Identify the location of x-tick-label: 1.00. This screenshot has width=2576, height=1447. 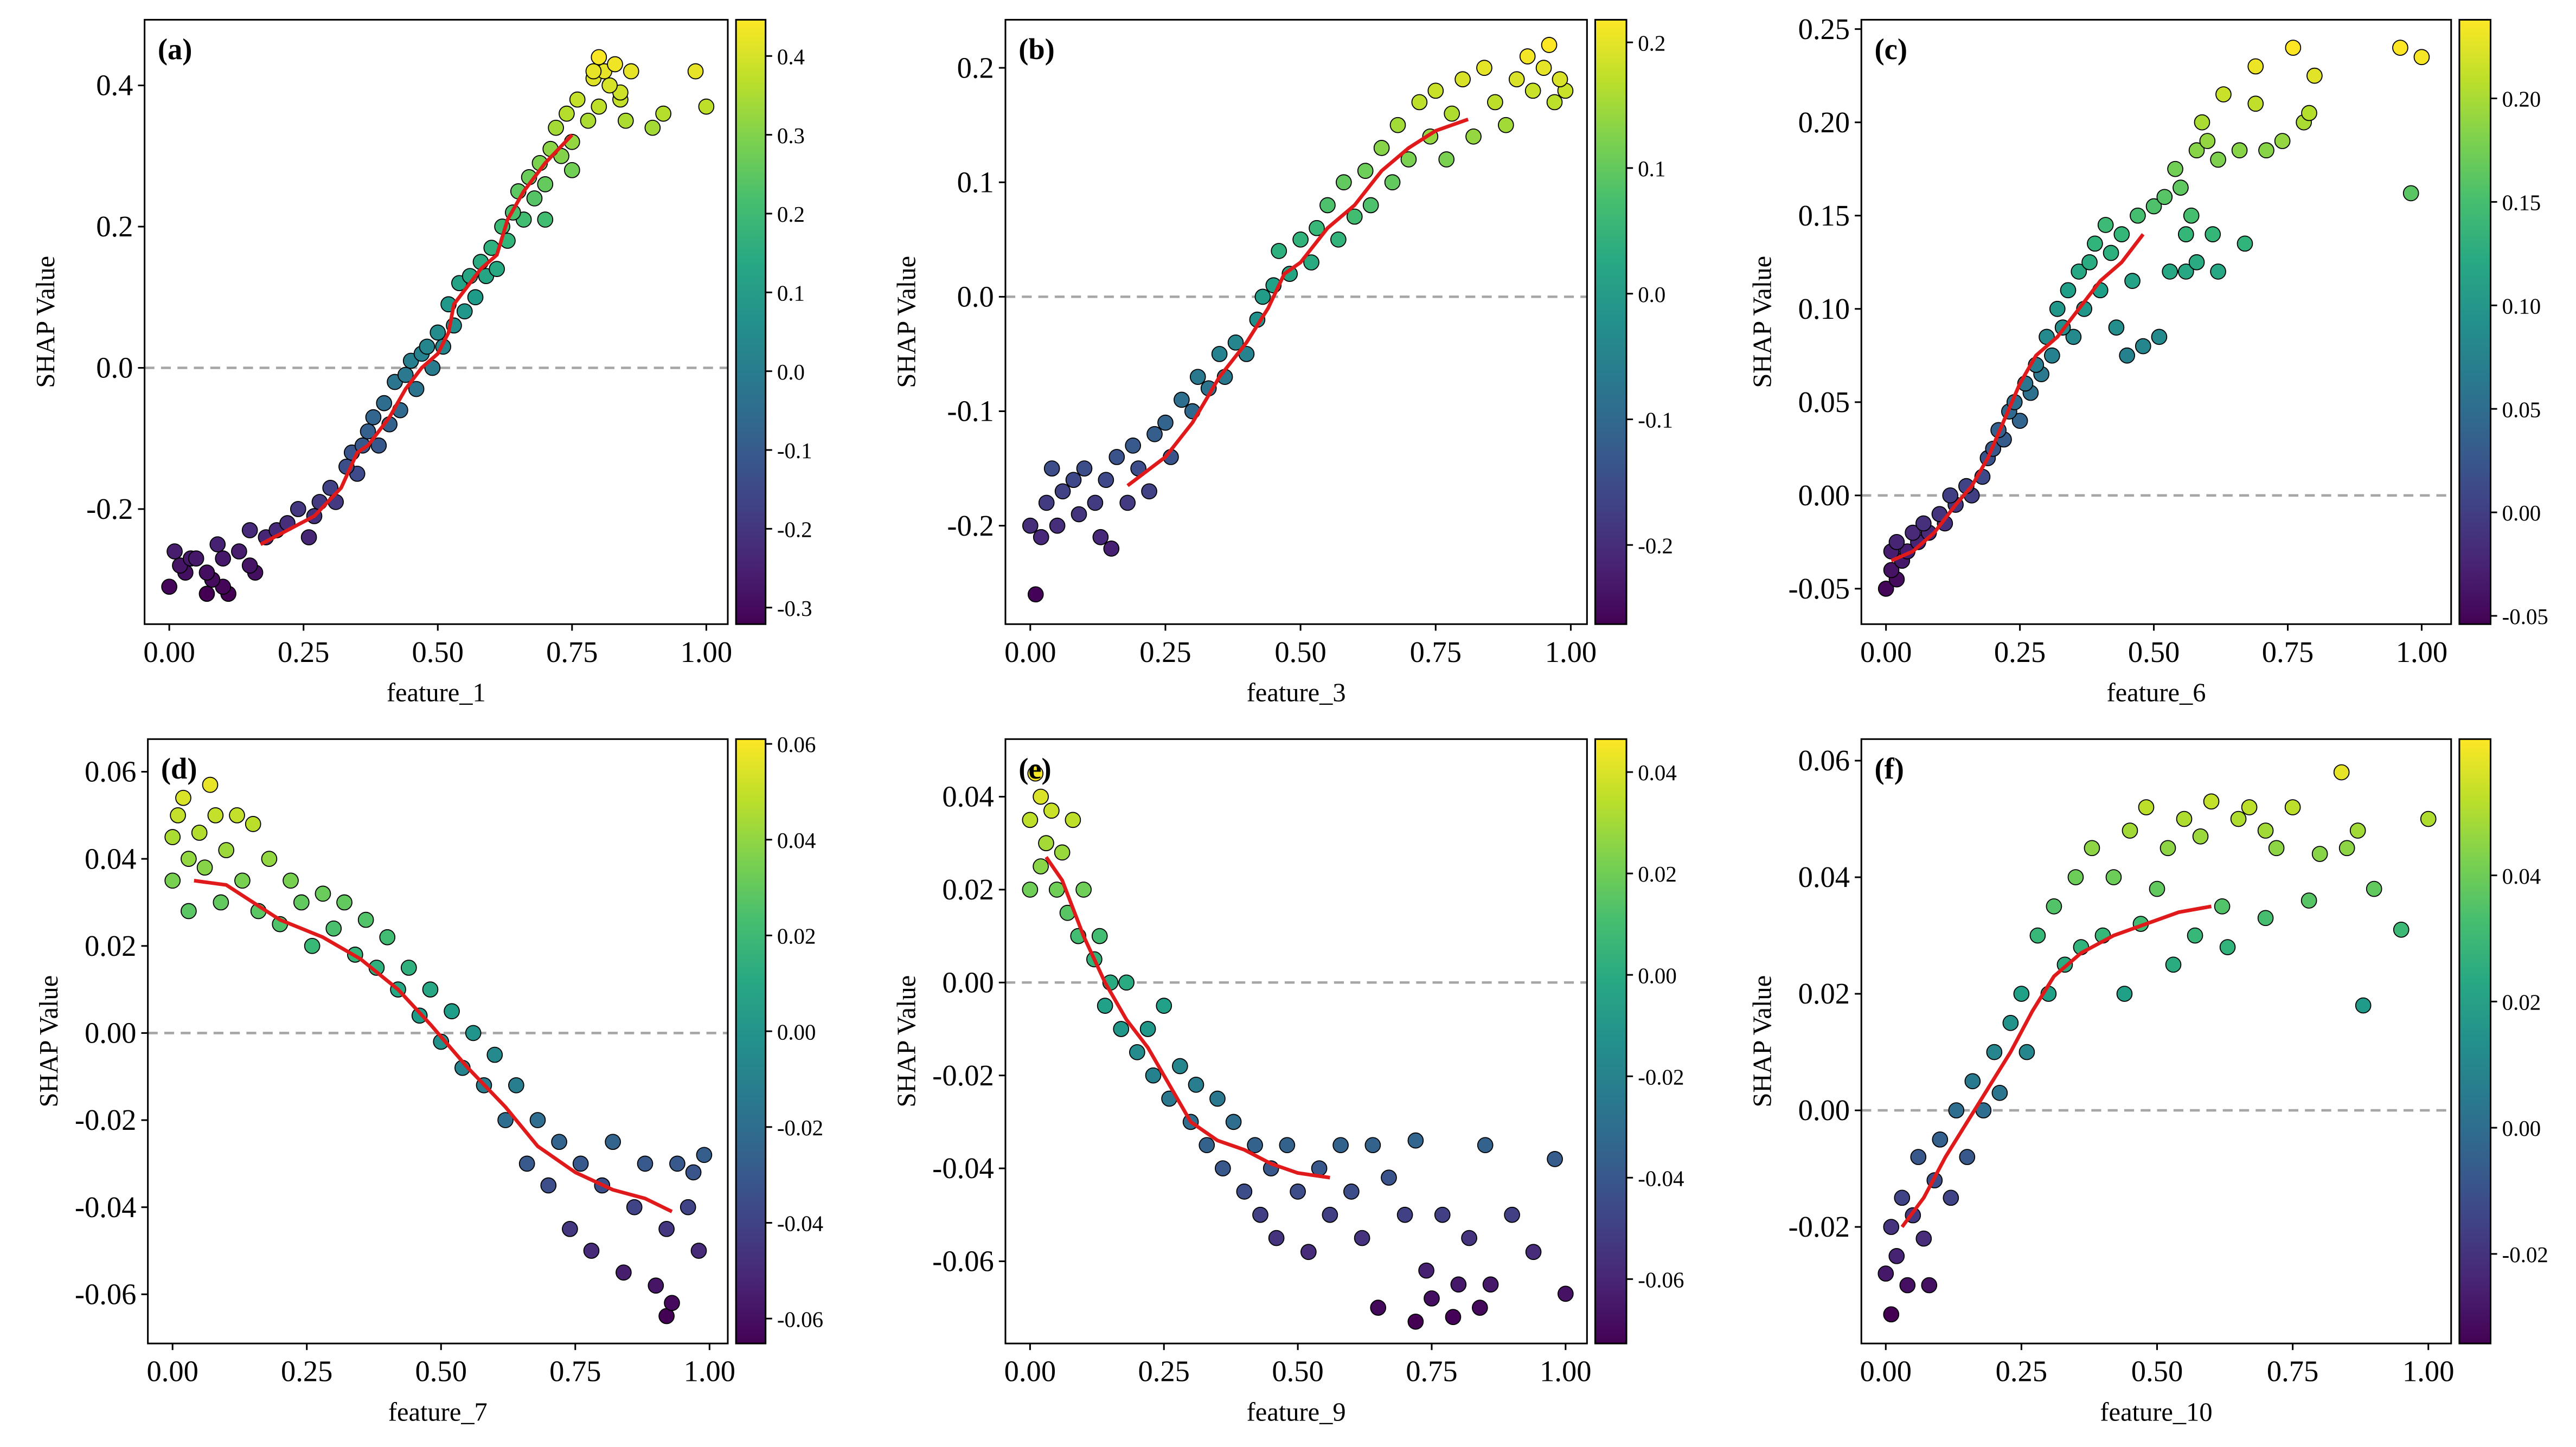
(2428, 1371).